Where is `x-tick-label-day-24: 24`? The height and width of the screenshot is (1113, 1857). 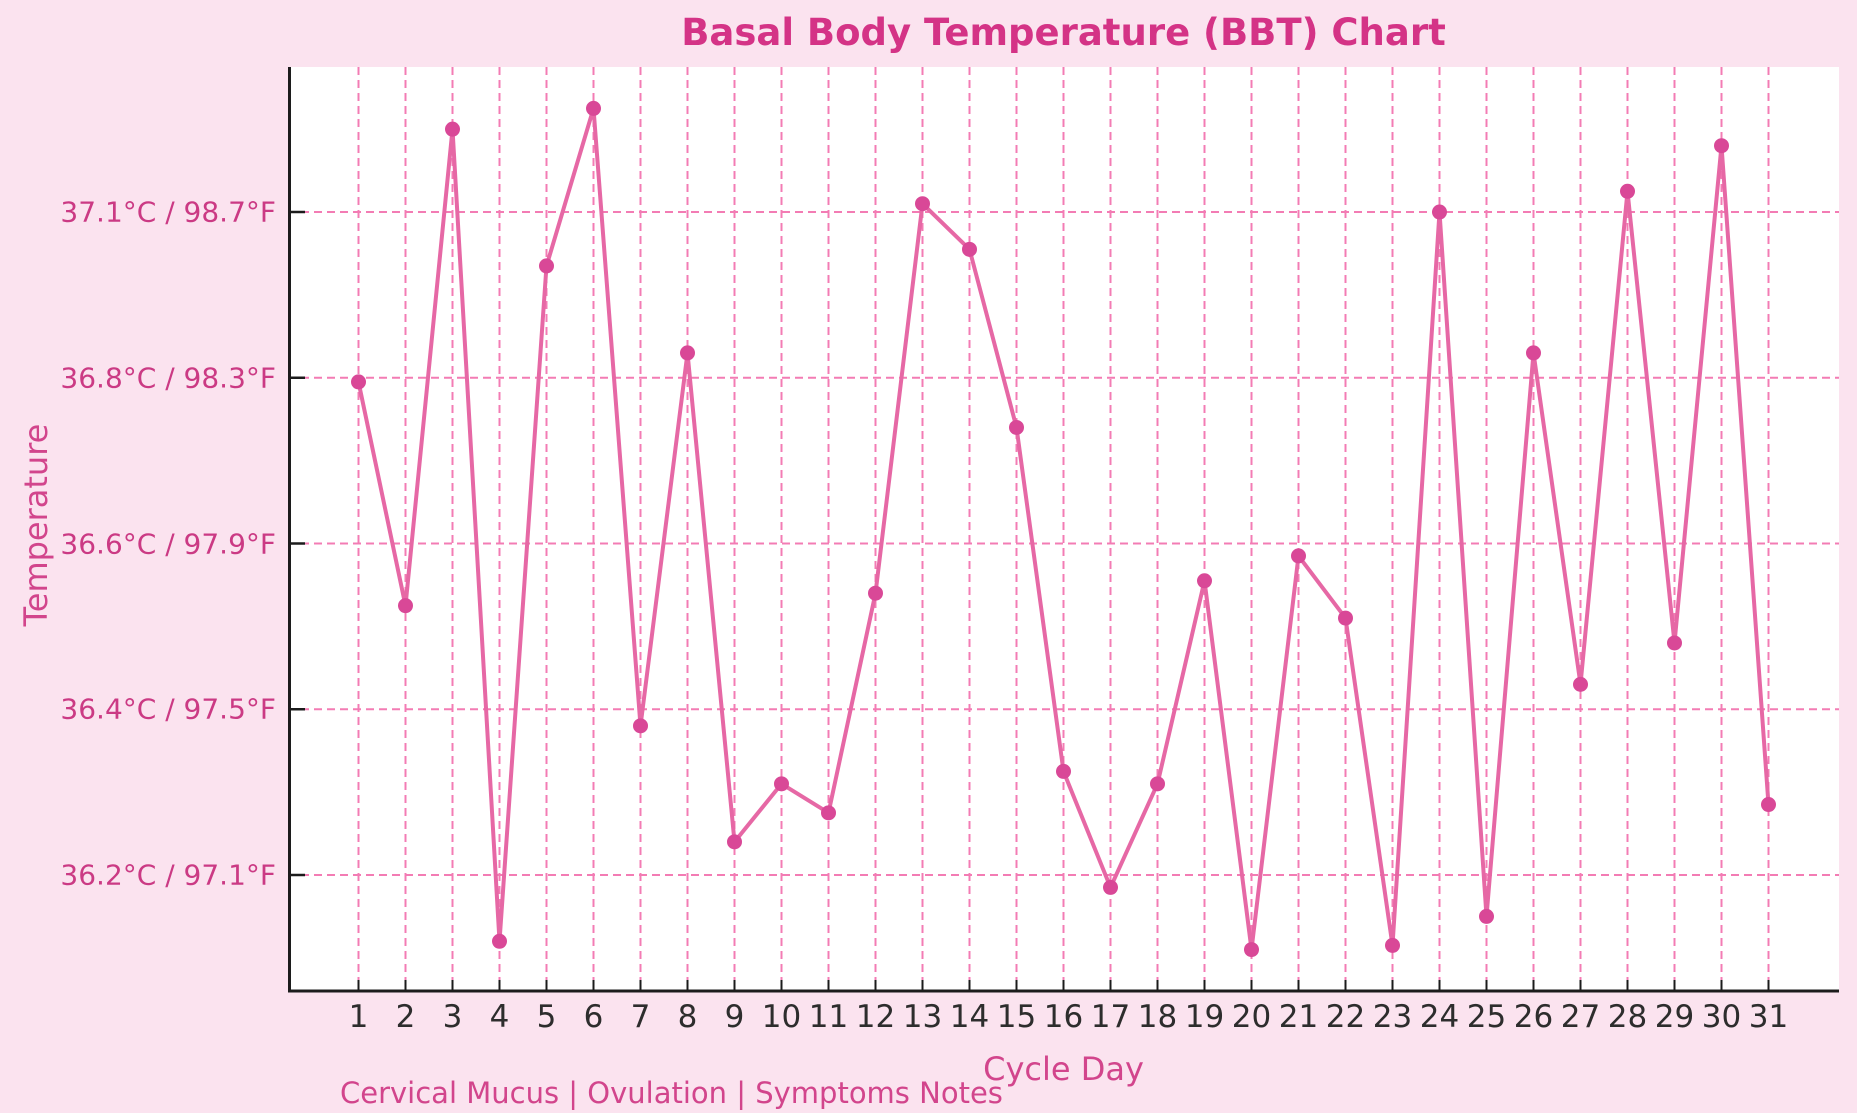 x-tick-label-day-24: 24 is located at coordinates (1439, 1017).